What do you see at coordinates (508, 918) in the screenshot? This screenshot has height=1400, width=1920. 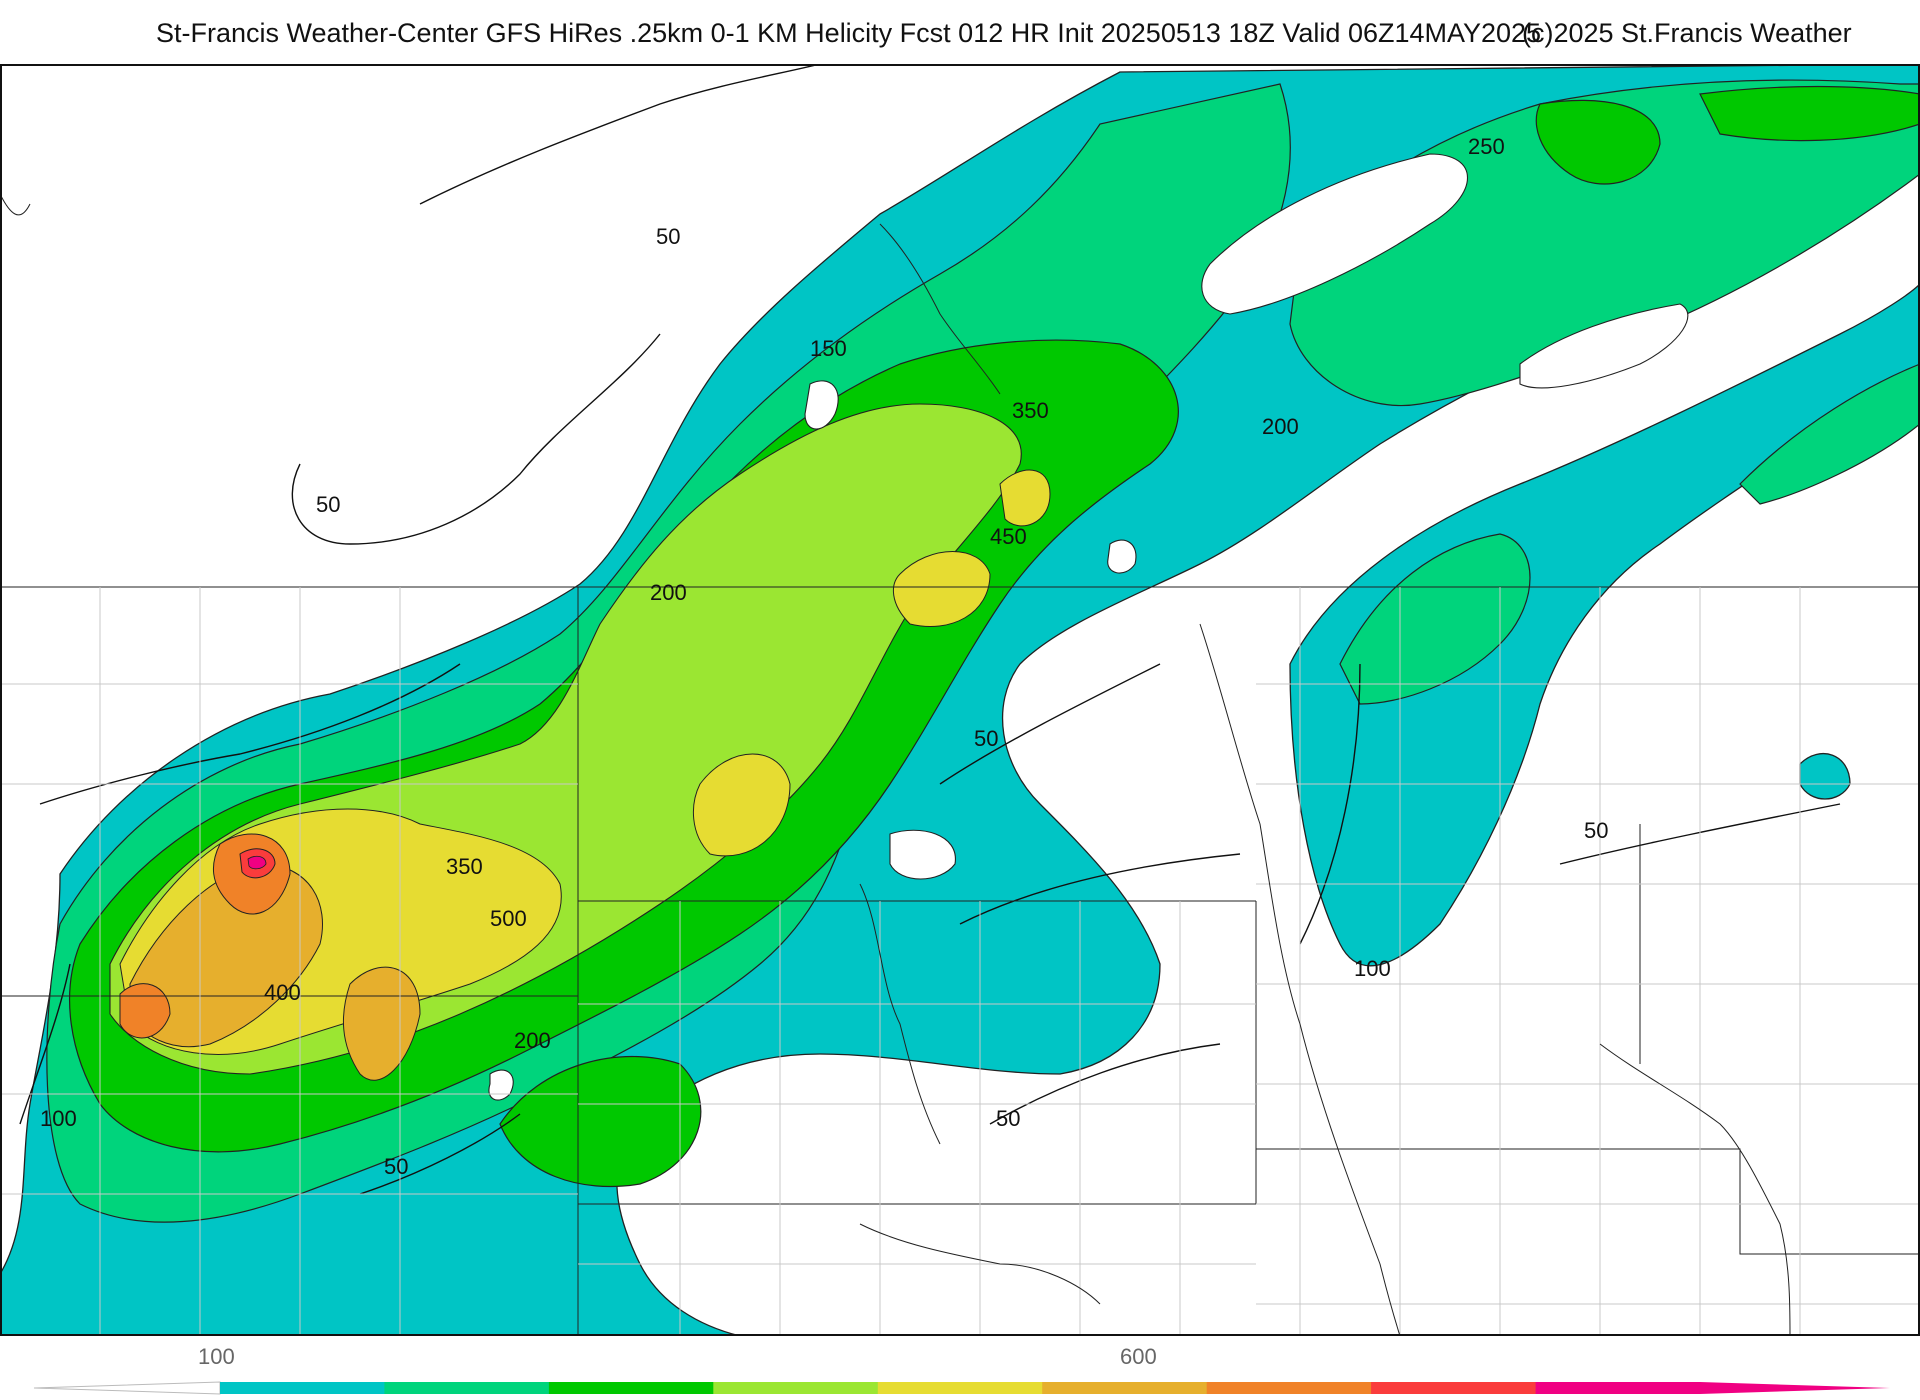 I see `contour-label: 500` at bounding box center [508, 918].